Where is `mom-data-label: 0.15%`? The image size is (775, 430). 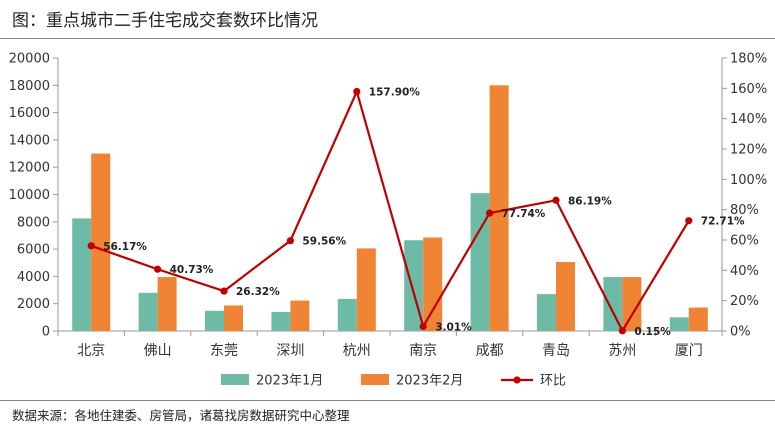 mom-data-label: 0.15% is located at coordinates (652, 332).